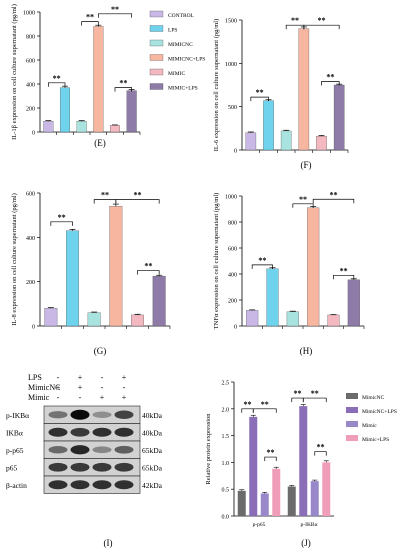  I want to click on chart-g-ytick-label: 0, so click(33, 328).